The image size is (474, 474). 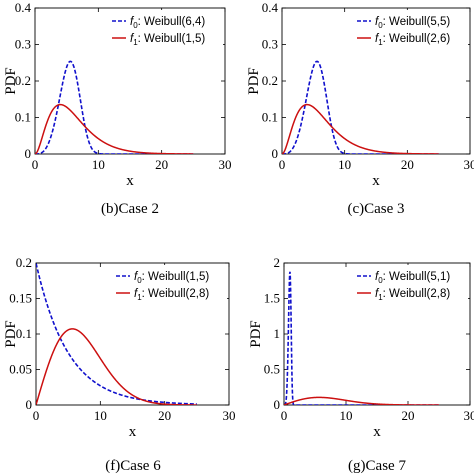 I want to click on legend-entry-f0: f0: Weibull(1,5), so click(x=171, y=278).